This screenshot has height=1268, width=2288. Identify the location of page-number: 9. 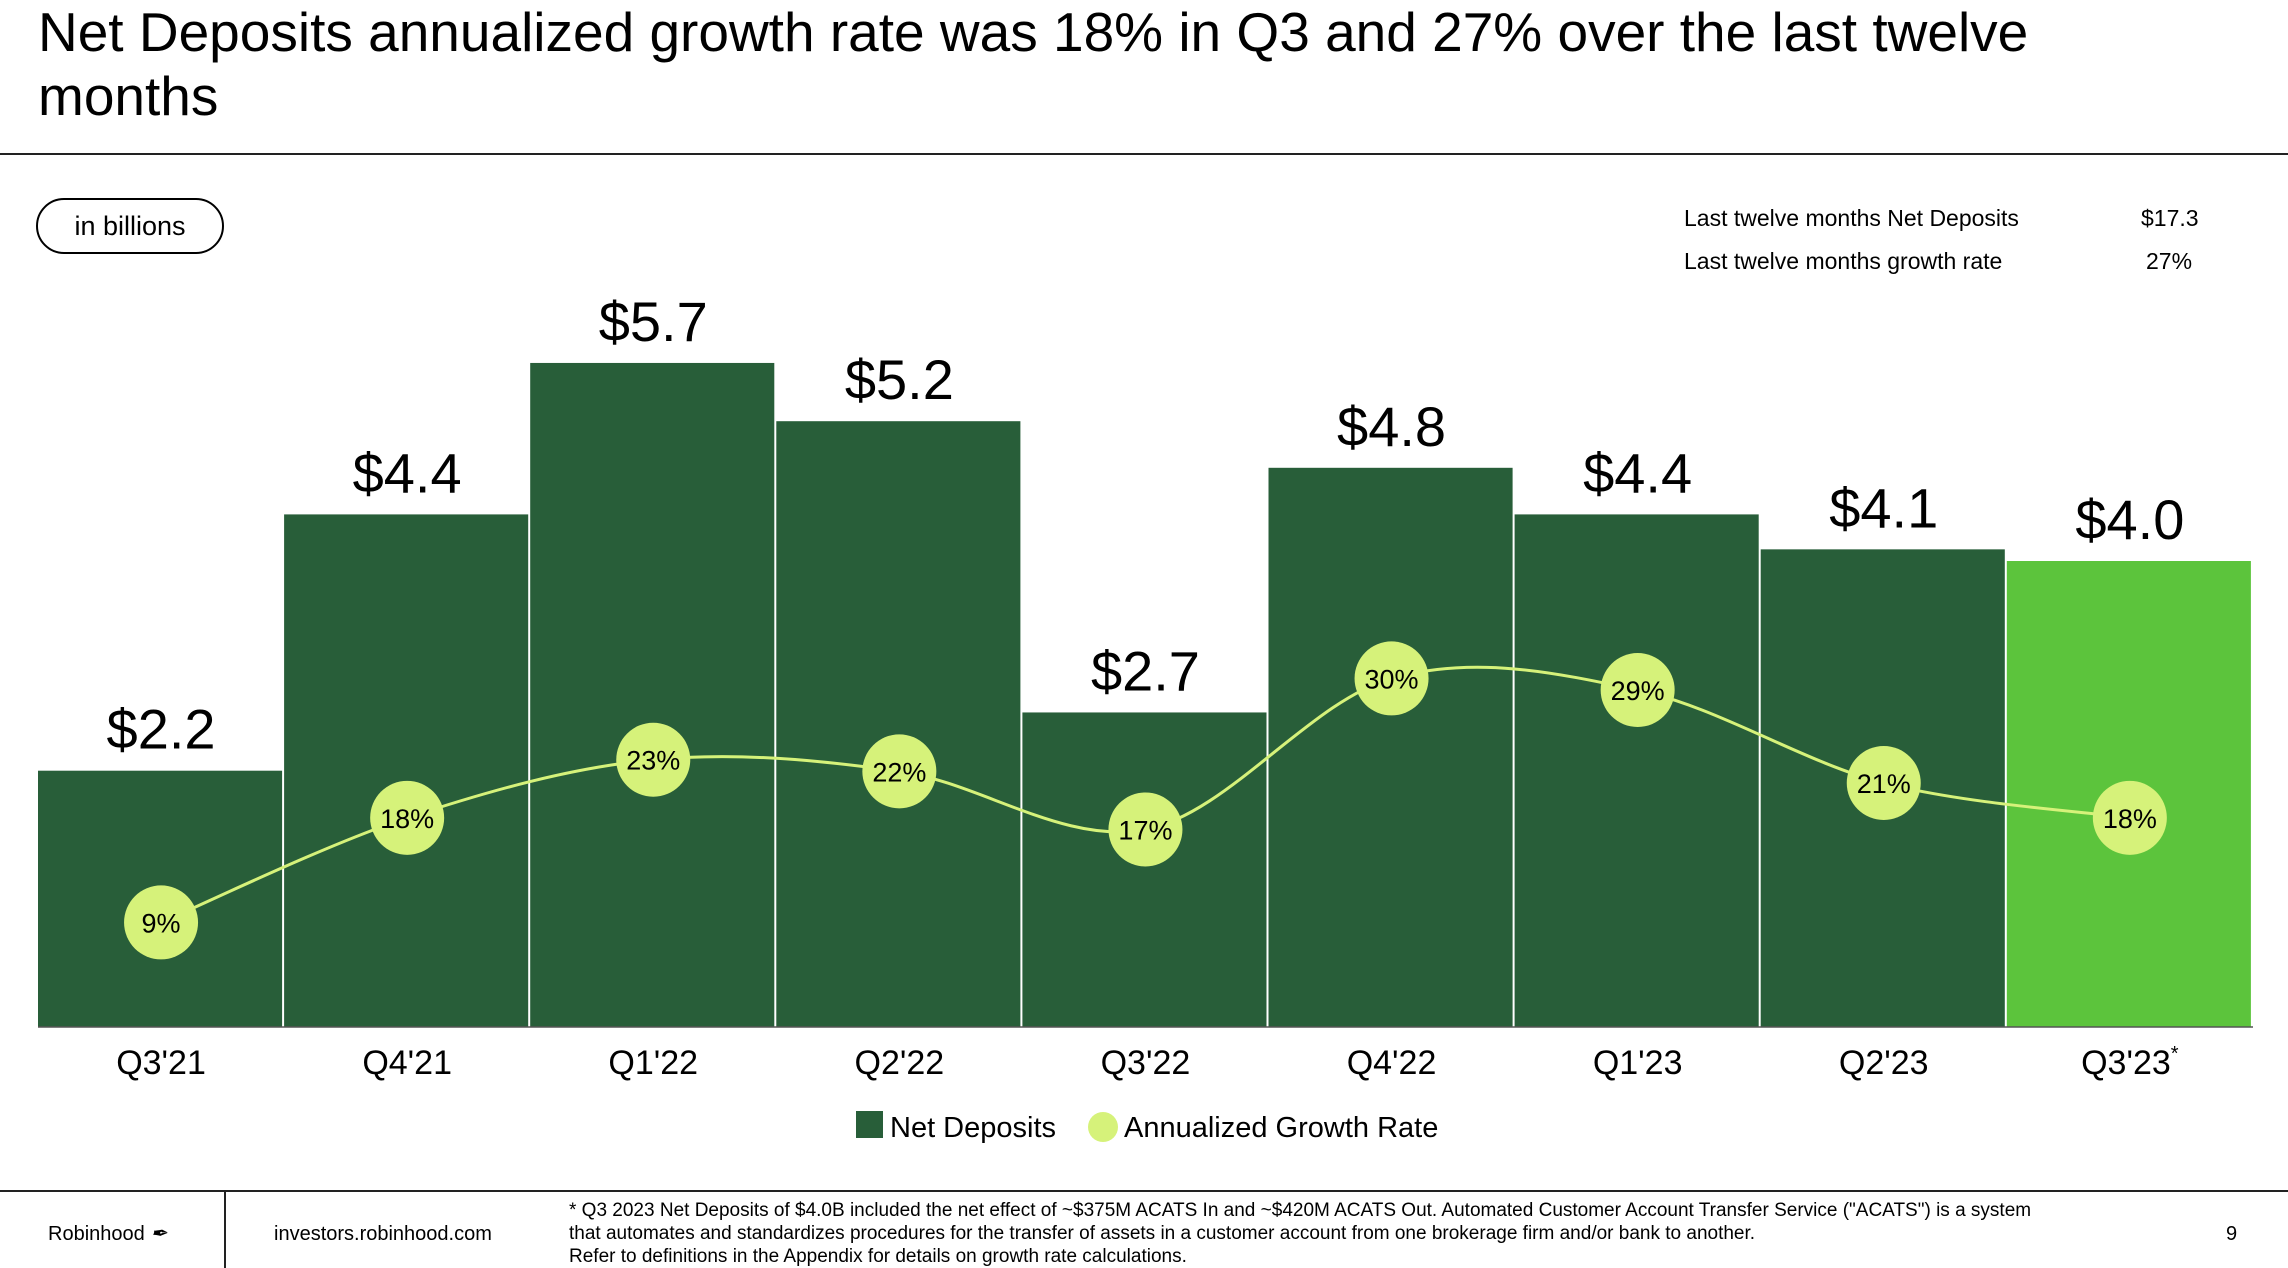
(2232, 1234).